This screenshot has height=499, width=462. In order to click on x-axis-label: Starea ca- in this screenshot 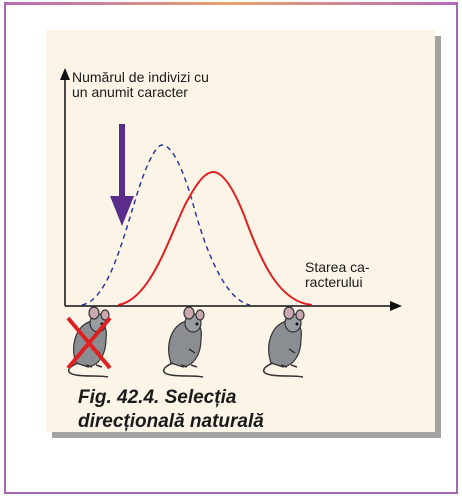, I will do `click(337, 267)`.